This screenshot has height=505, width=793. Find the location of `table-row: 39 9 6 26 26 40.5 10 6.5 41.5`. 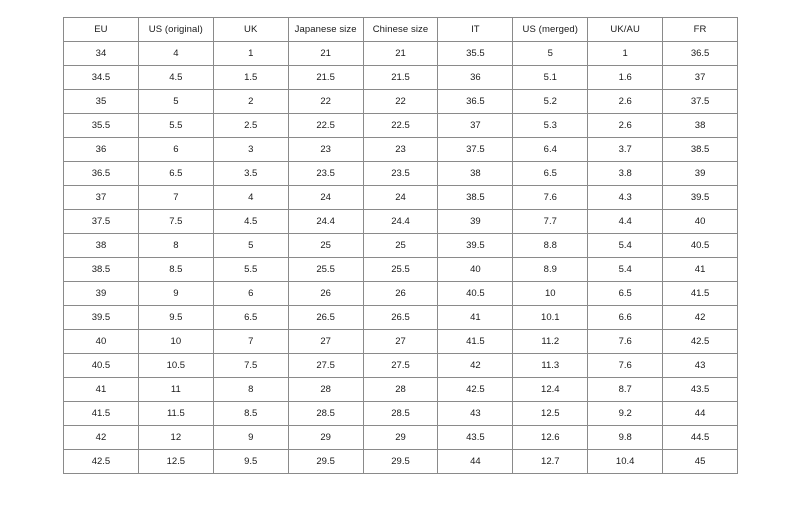

table-row: 39 9 6 26 26 40.5 10 6.5 41.5 is located at coordinates (401, 293).